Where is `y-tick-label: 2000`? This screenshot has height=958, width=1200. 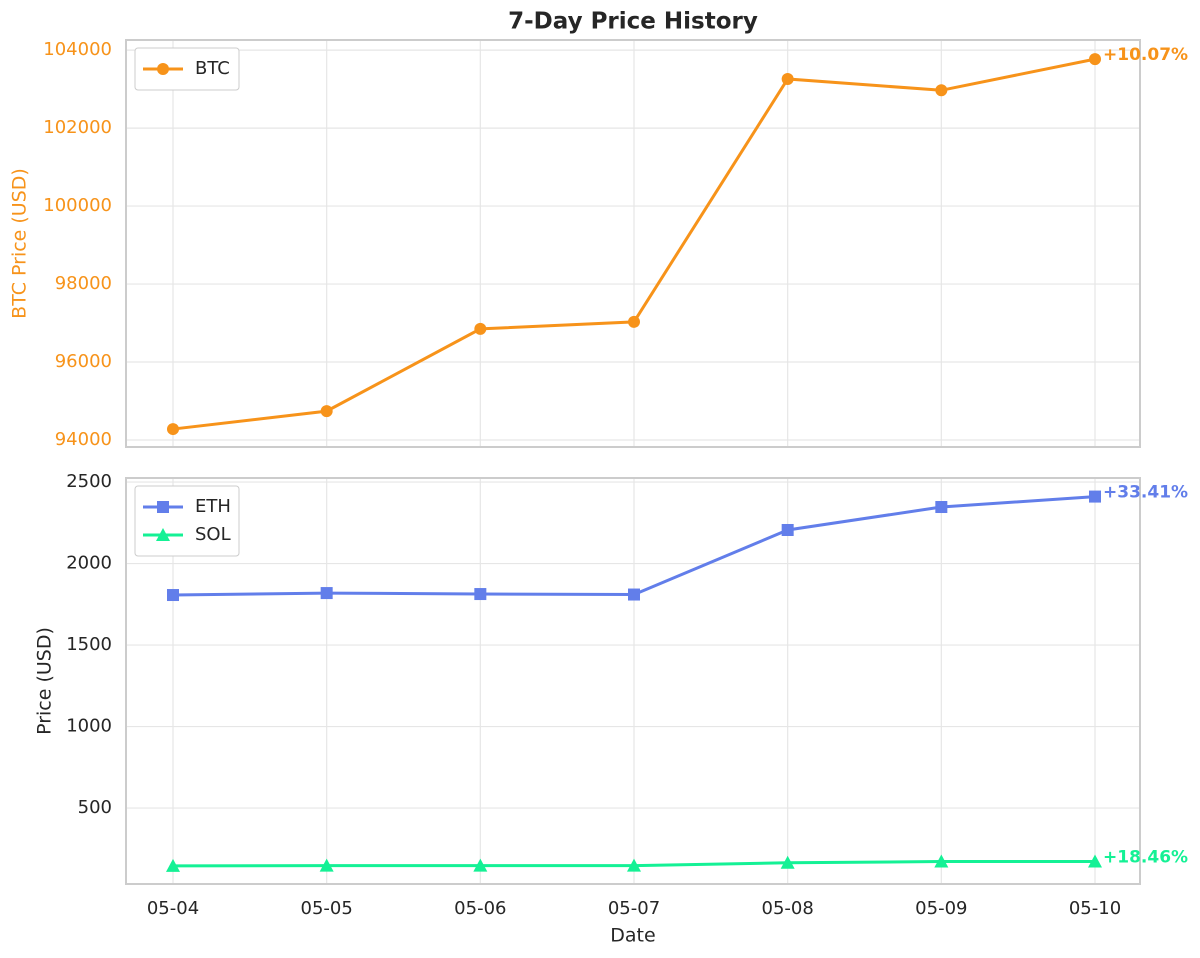 y-tick-label: 2000 is located at coordinates (89, 563).